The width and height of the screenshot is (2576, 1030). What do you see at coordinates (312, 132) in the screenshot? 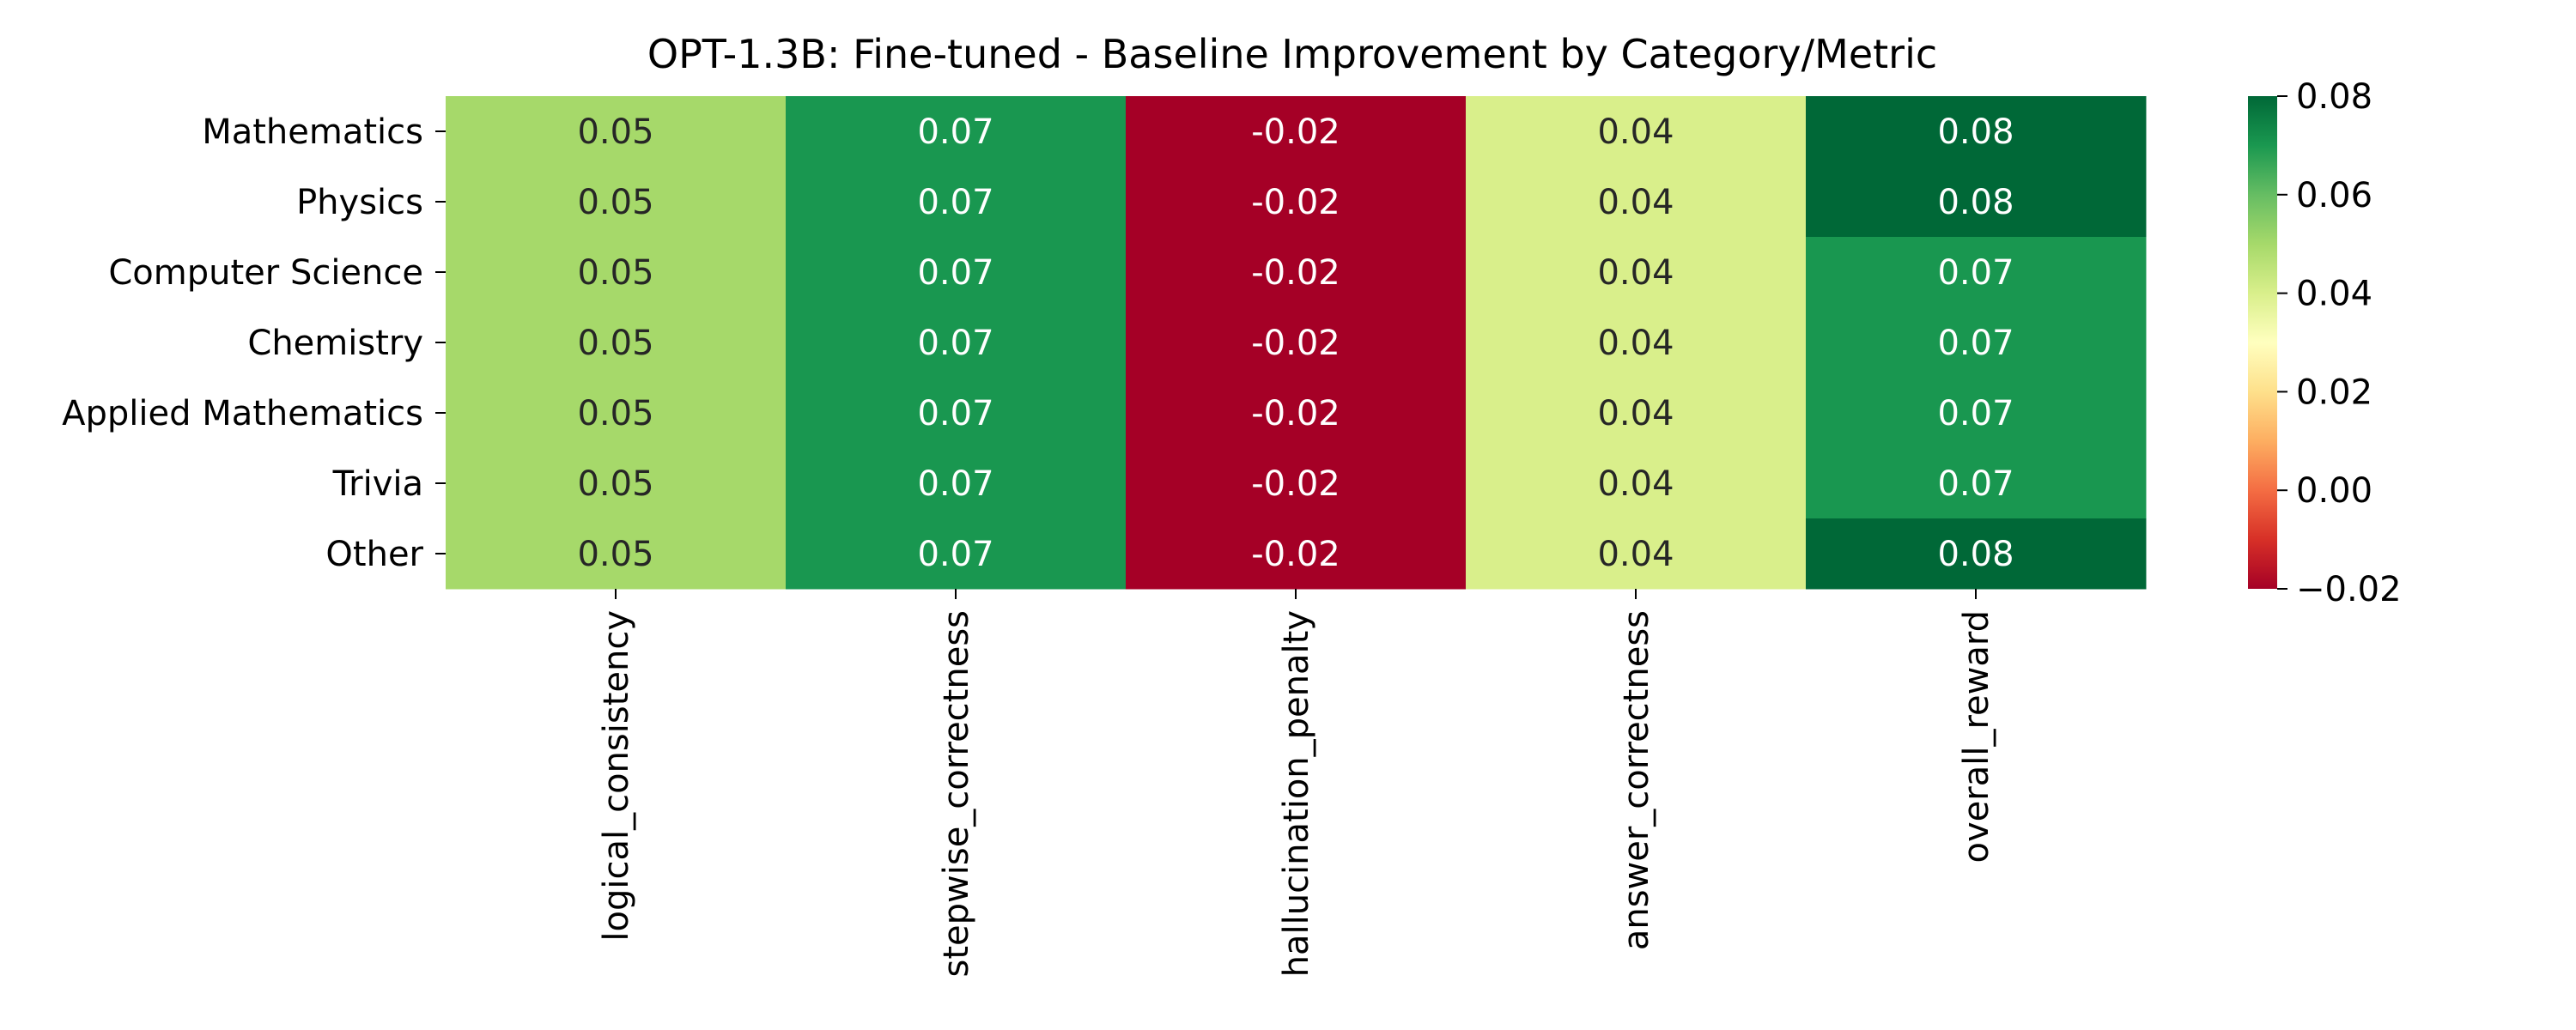
I see `row-label: Mathematics` at bounding box center [312, 132].